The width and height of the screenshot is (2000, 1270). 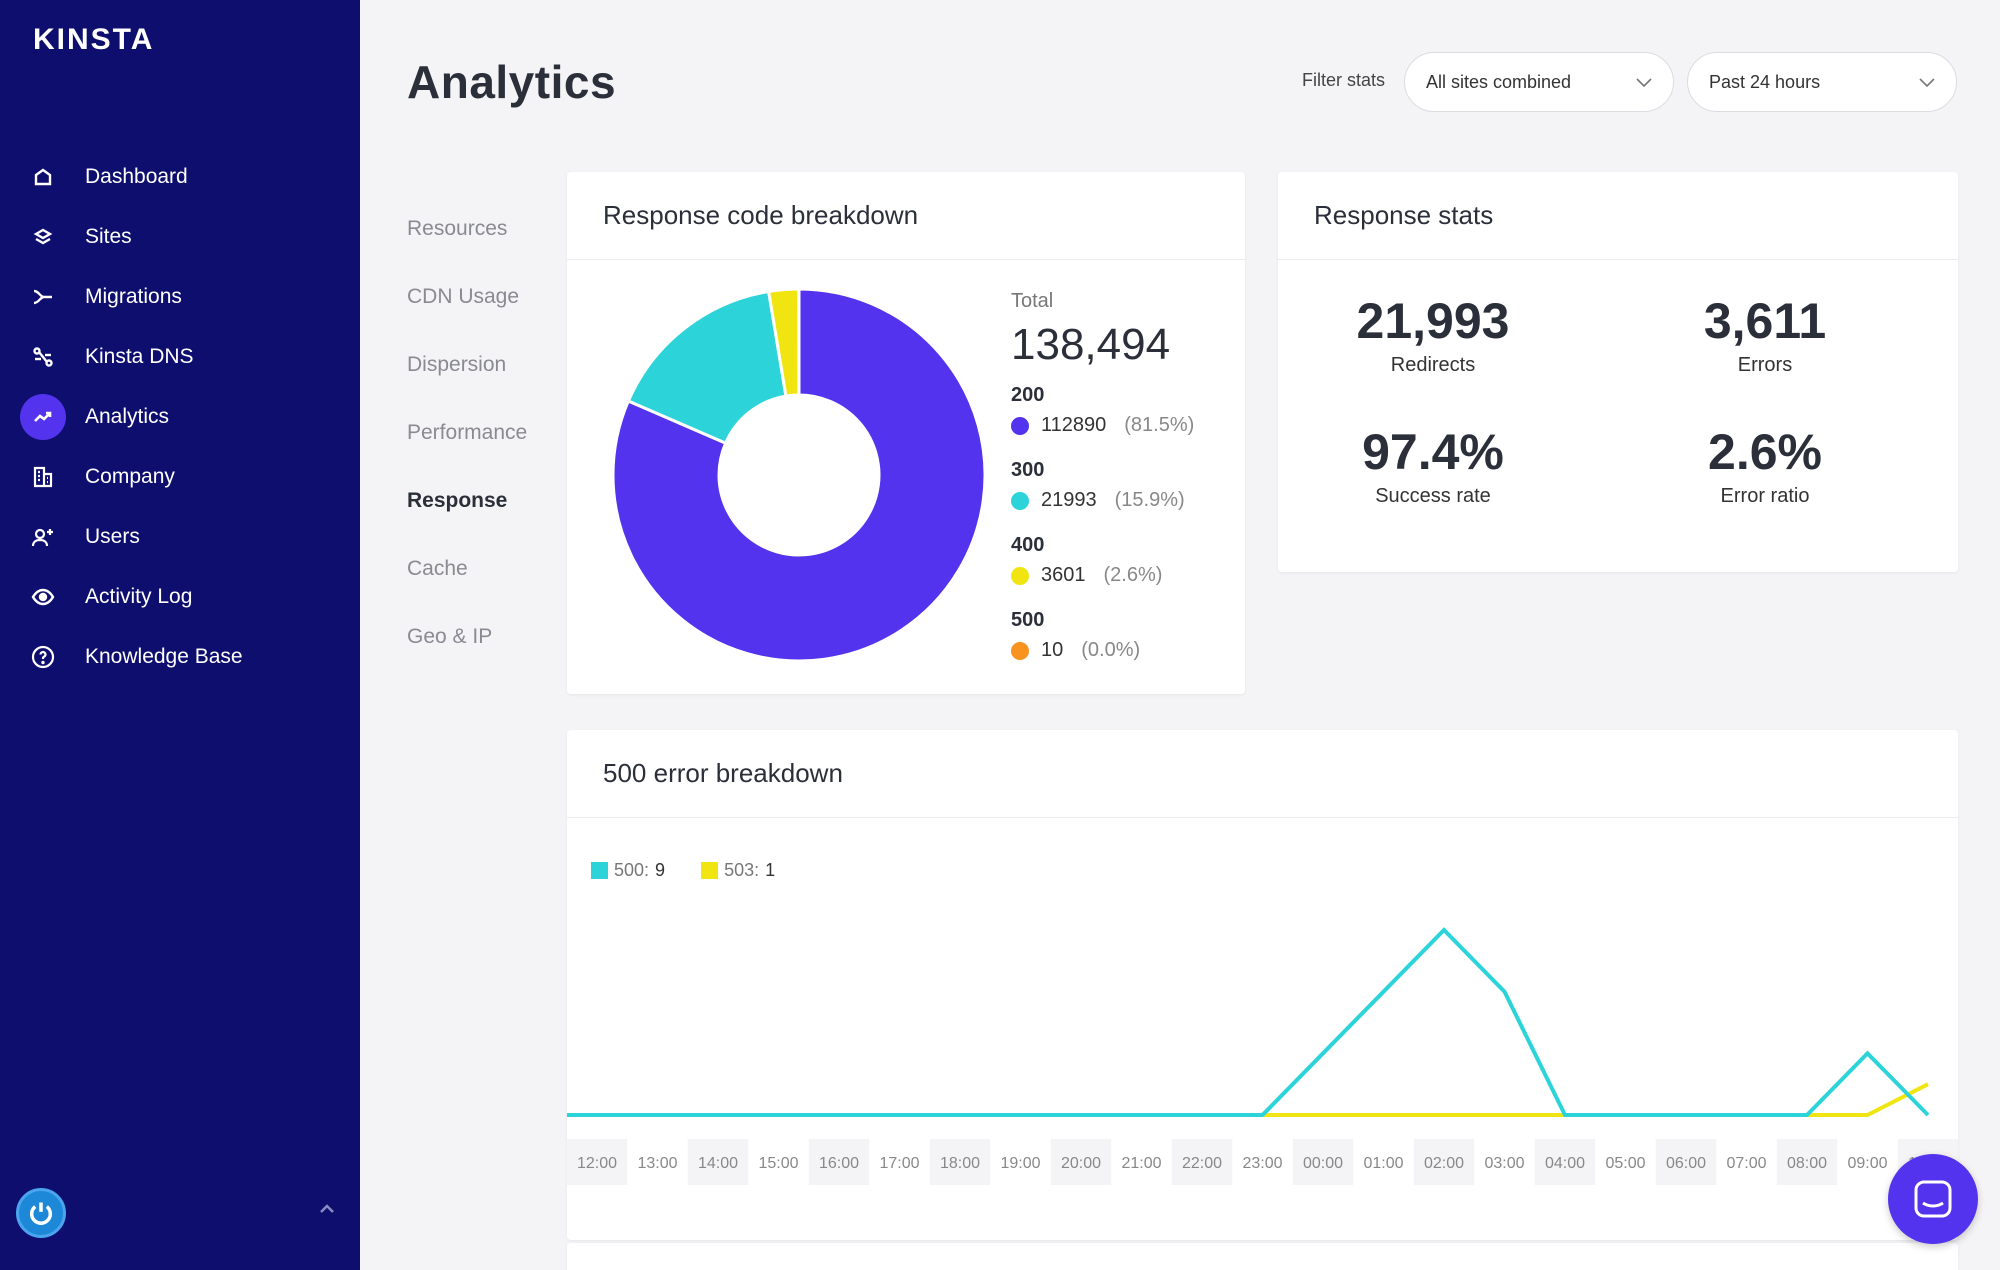 What do you see at coordinates (139, 356) in the screenshot?
I see `sidebar-item-label: Kinsta DNS` at bounding box center [139, 356].